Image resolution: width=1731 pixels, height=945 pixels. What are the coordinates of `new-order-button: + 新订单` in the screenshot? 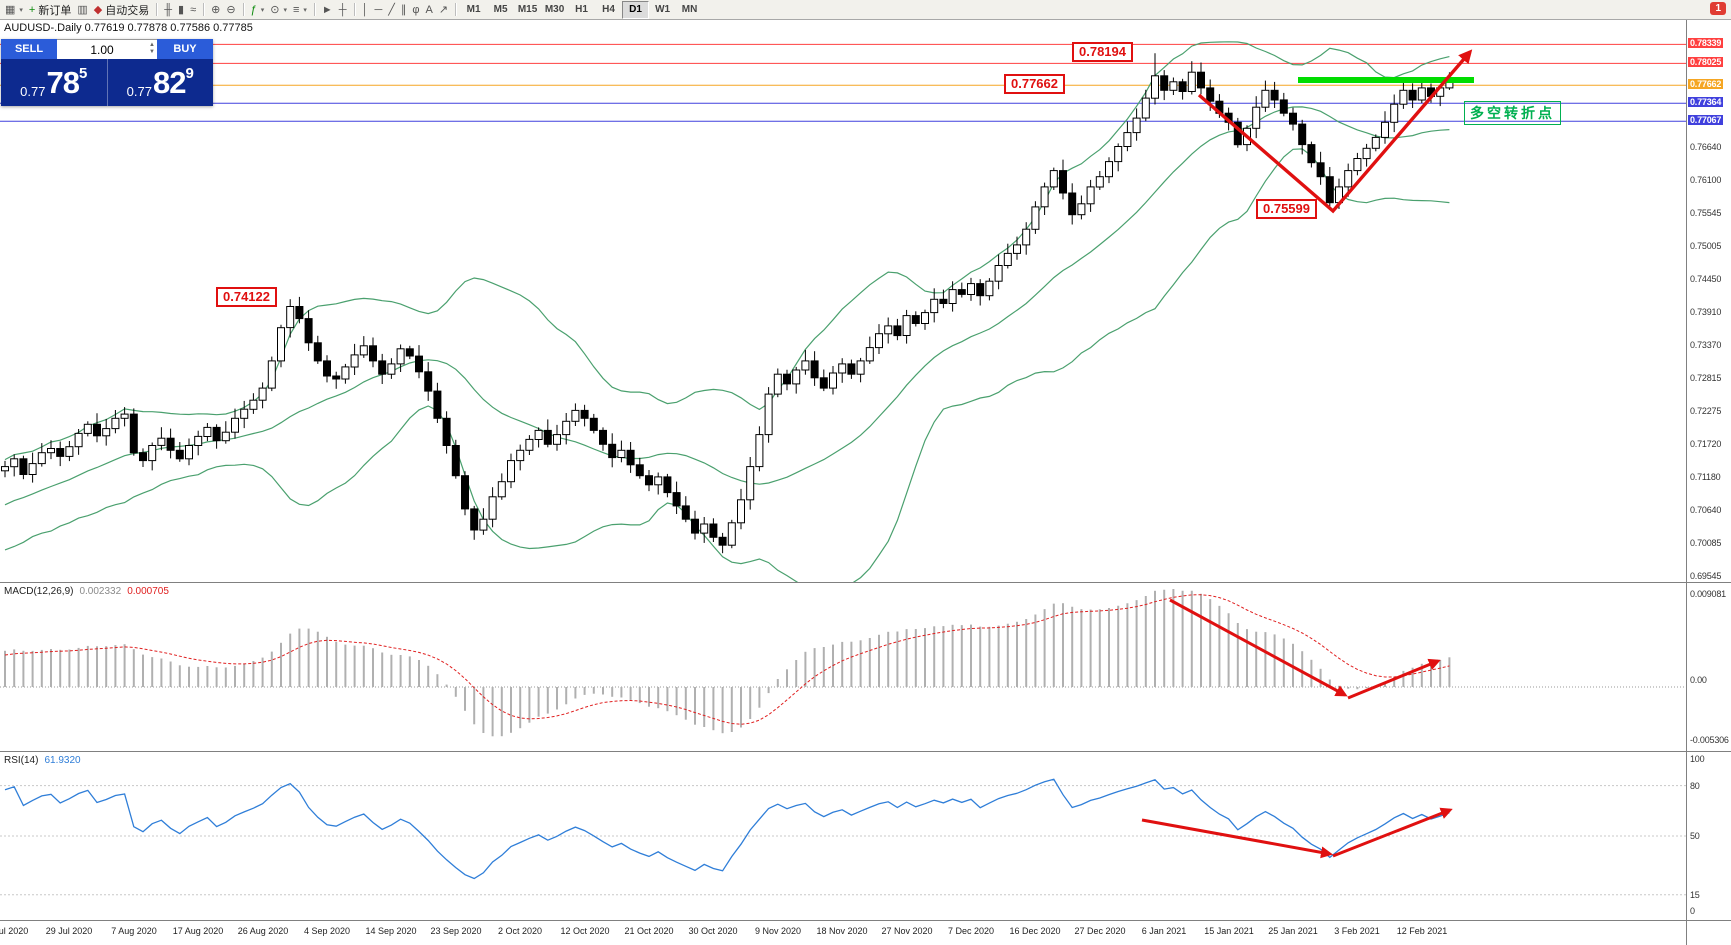 It's located at (50, 10).